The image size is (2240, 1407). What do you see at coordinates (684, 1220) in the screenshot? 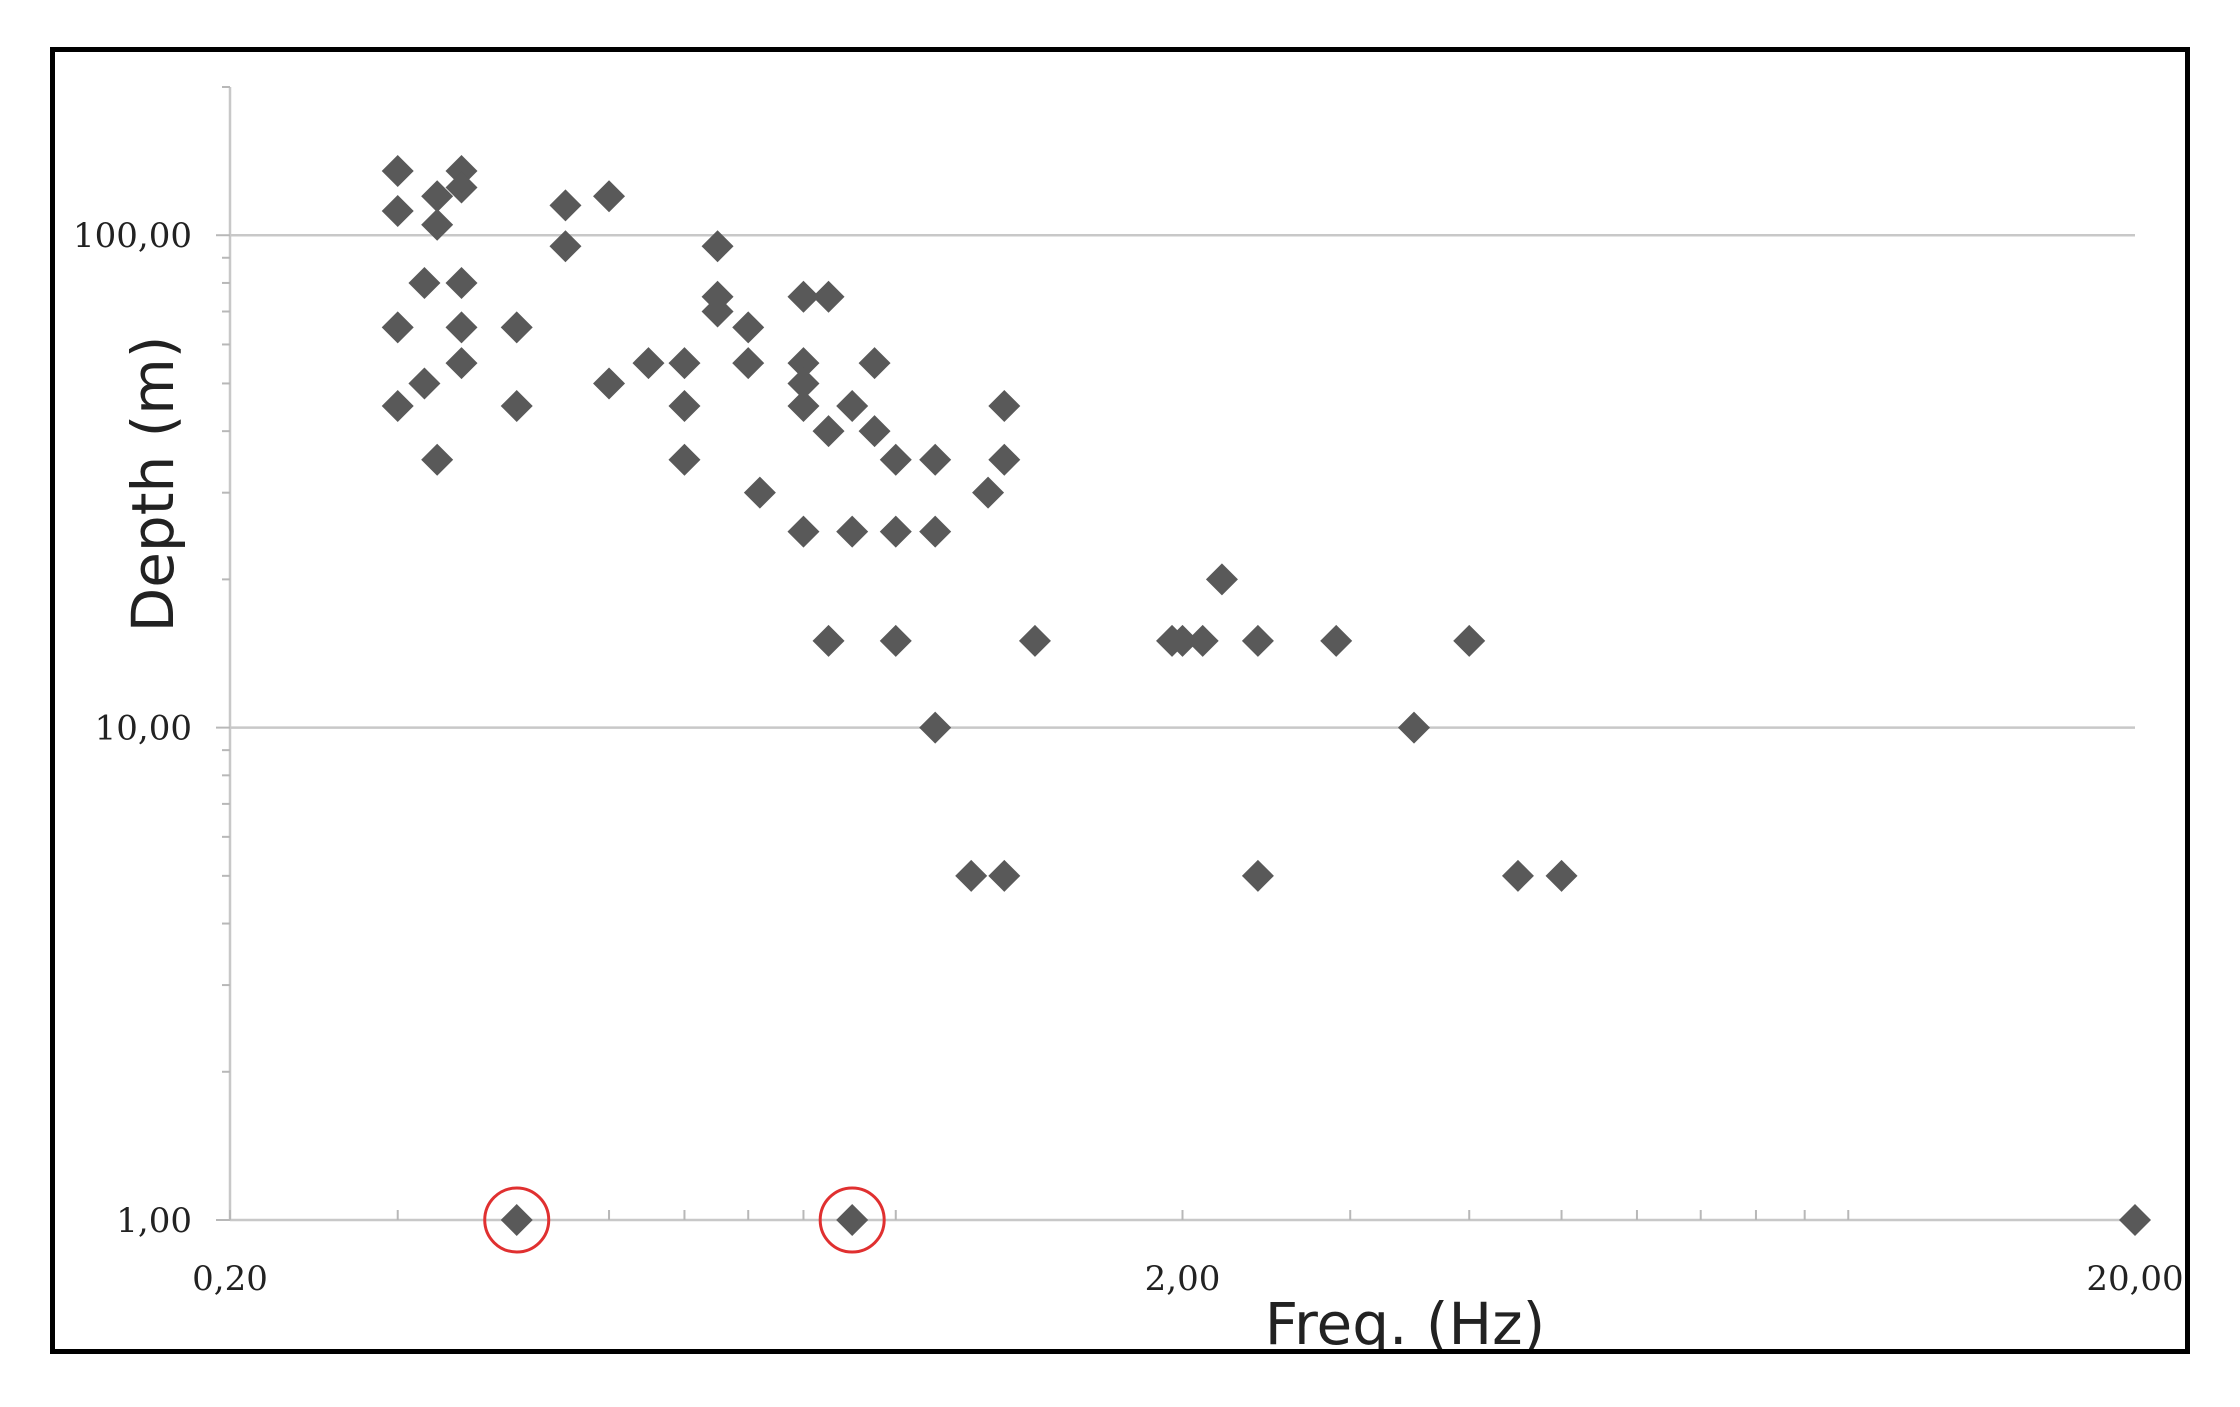
I see `highlight-circles` at bounding box center [684, 1220].